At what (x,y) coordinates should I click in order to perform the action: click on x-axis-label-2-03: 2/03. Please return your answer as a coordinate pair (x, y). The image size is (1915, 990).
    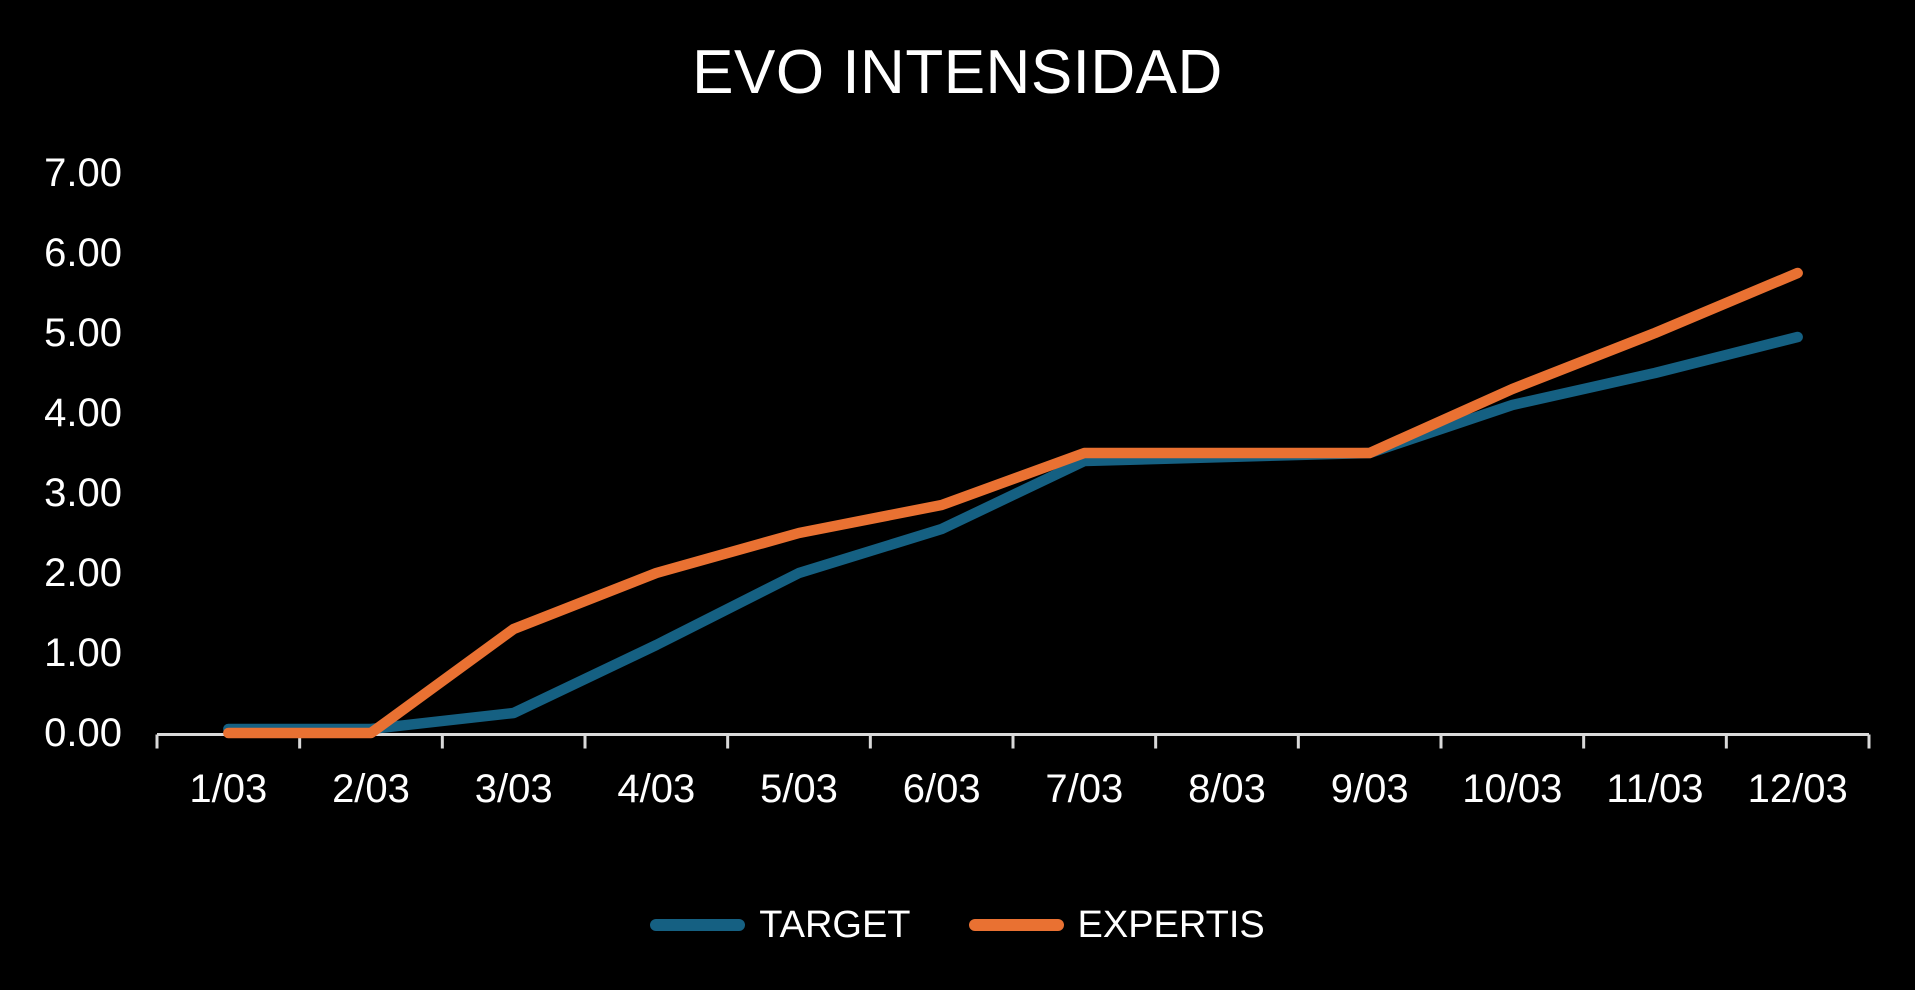
    Looking at the image, I should click on (371, 789).